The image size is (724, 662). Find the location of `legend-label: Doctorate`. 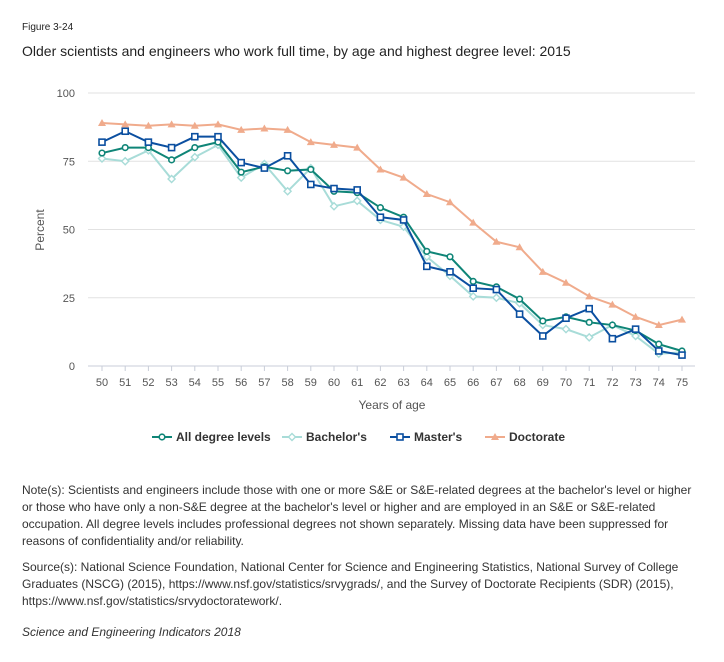

legend-label: Doctorate is located at coordinates (537, 437).